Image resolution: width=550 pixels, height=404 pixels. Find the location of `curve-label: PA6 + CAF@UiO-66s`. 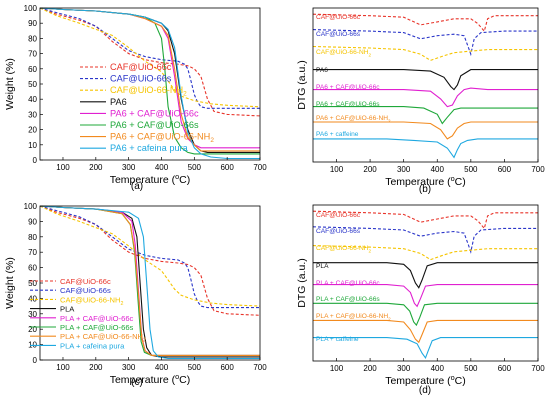

curve-label: PA6 + CAF@UiO-66s is located at coordinates (348, 104).